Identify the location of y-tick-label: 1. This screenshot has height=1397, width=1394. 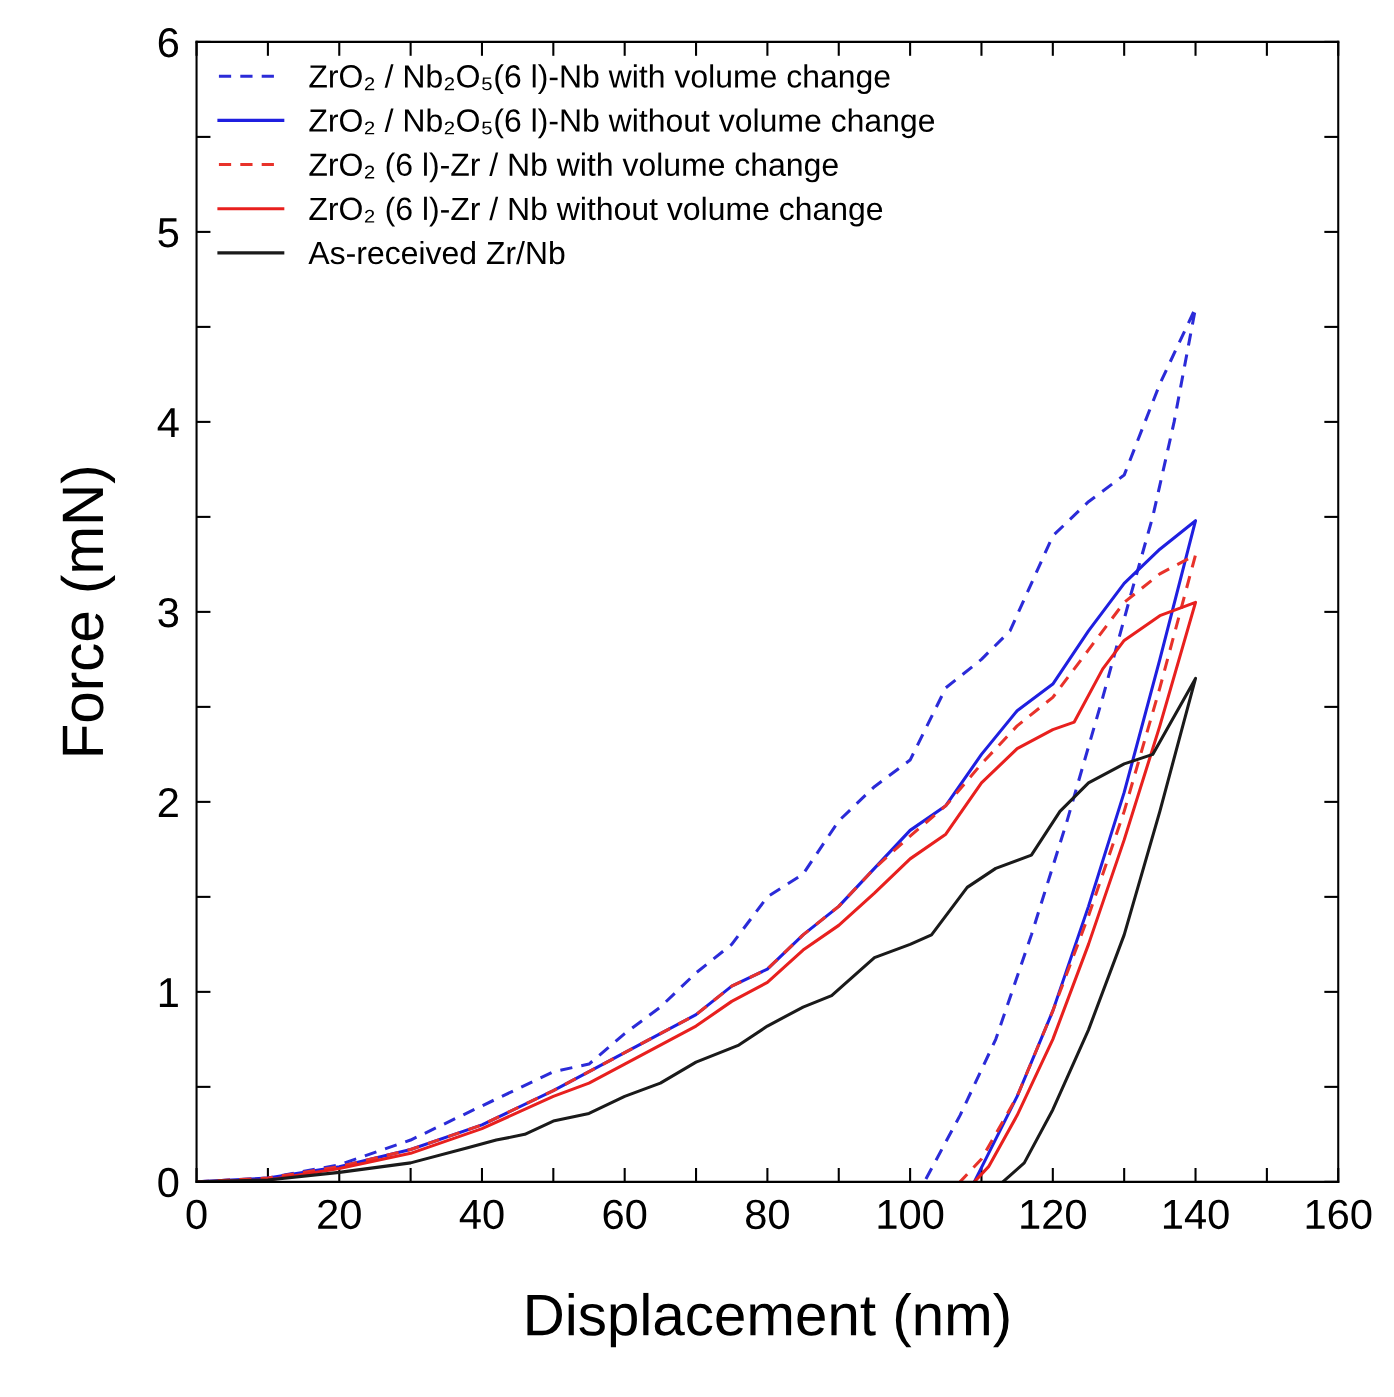
(168, 992).